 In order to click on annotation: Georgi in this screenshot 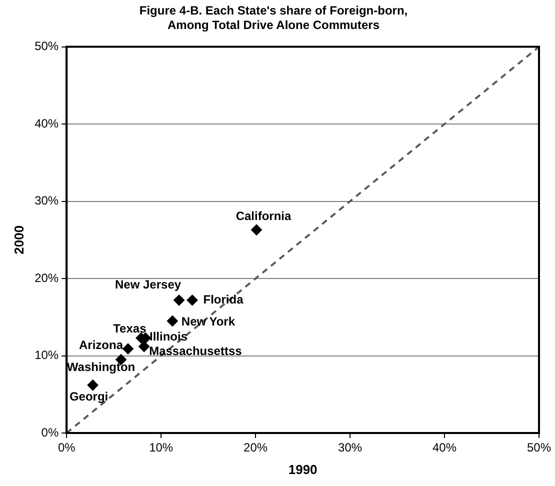, I will do `click(88, 396)`.